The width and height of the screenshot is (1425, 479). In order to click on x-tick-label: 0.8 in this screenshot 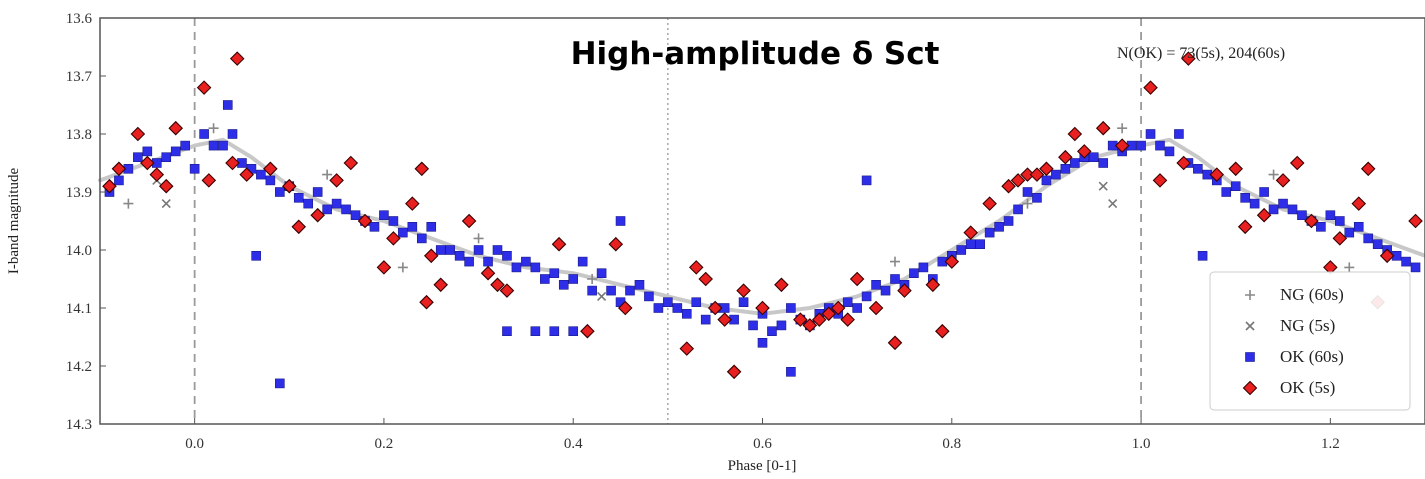, I will do `click(951, 444)`.